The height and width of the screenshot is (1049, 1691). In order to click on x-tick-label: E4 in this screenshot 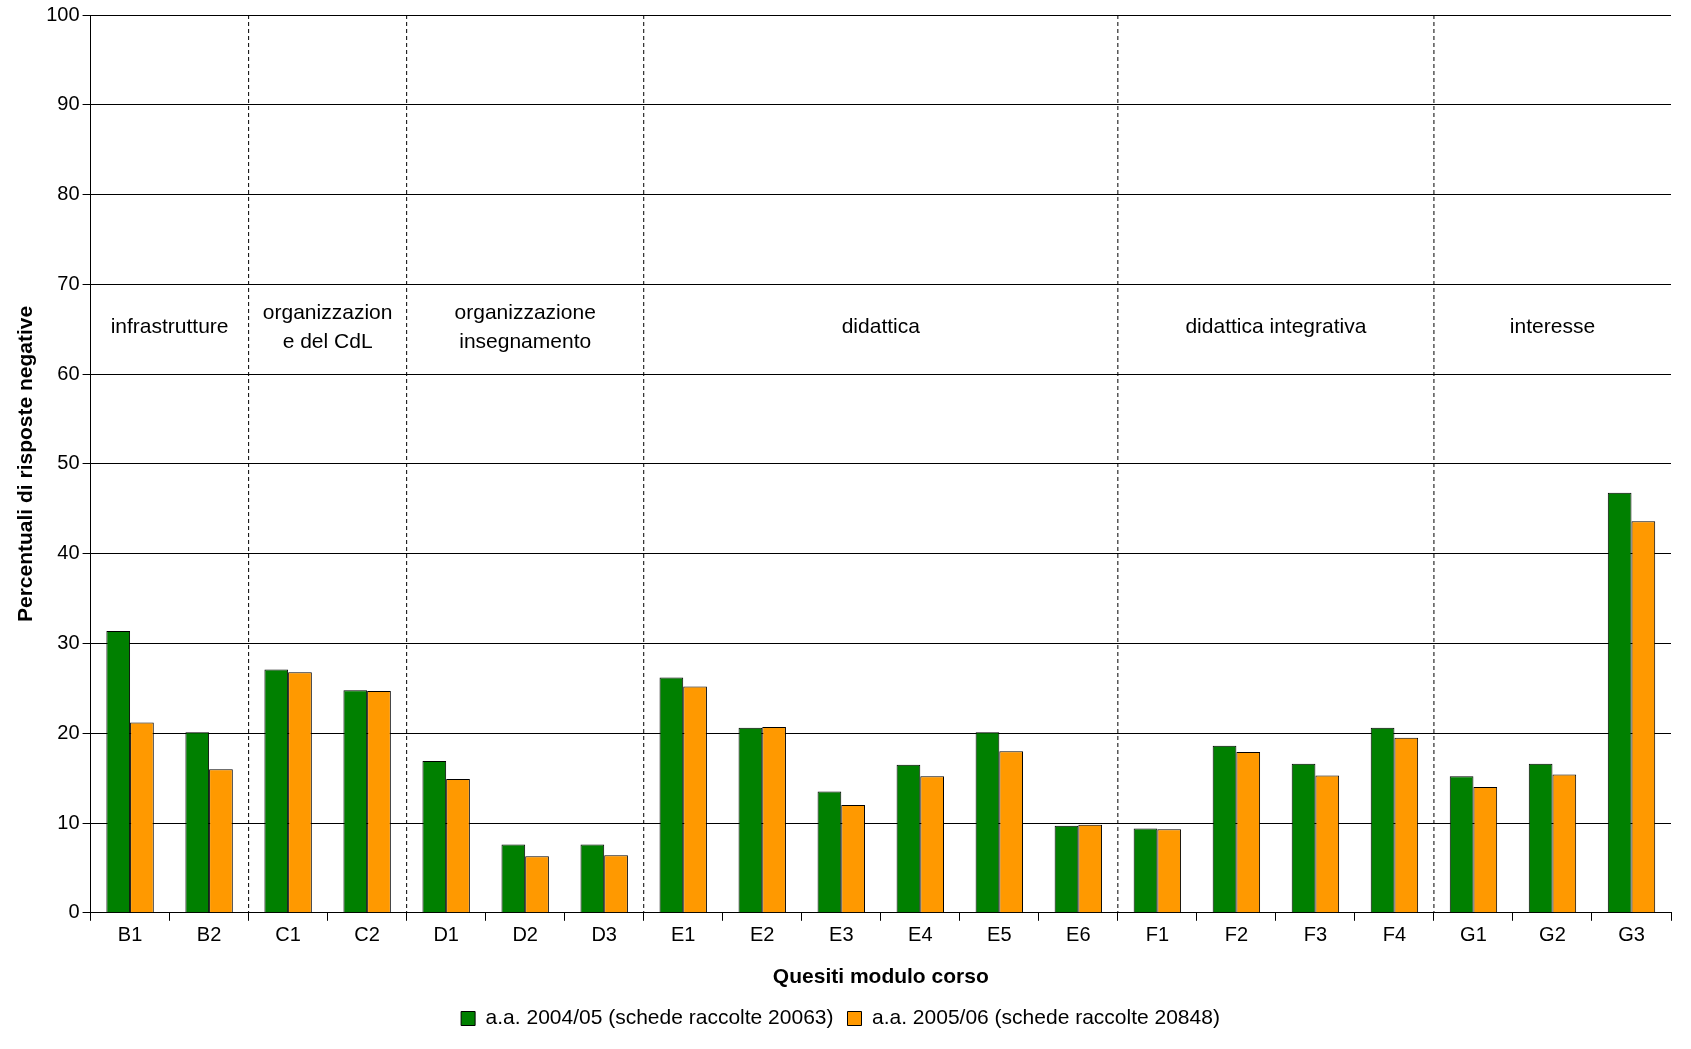, I will do `click(920, 934)`.